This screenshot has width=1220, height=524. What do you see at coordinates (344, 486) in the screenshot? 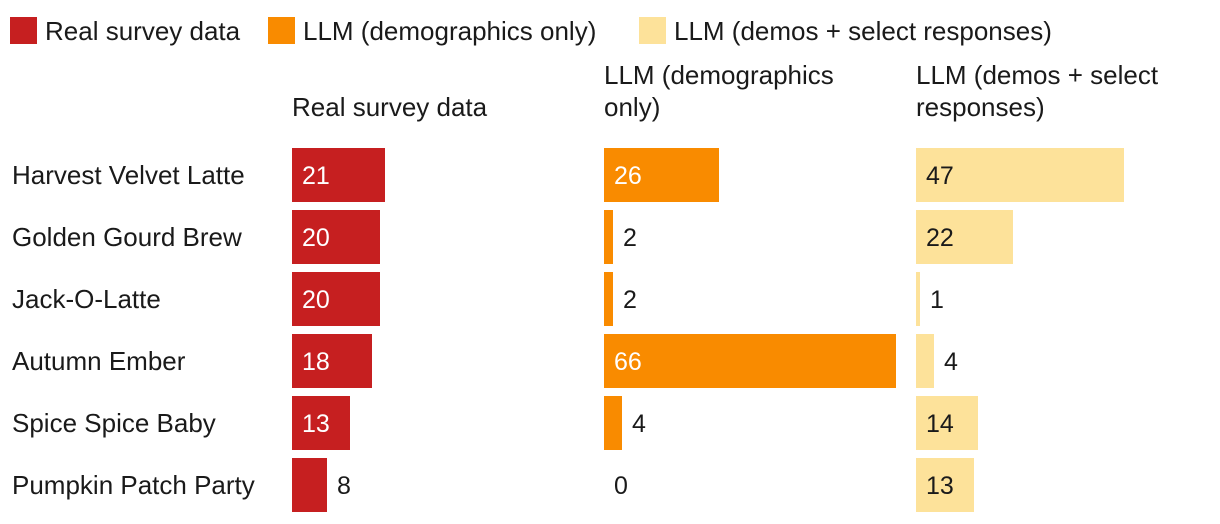
I see `value-label-real-survey-data-pumpkin-patch-party: 8` at bounding box center [344, 486].